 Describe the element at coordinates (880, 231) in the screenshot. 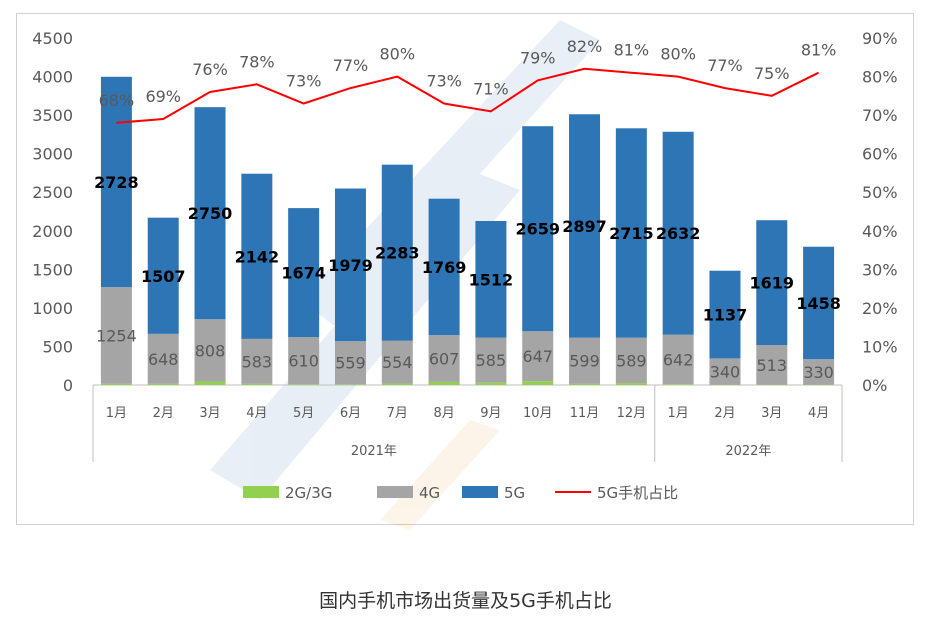

I see `right-axis-tick-label: 40%` at that location.